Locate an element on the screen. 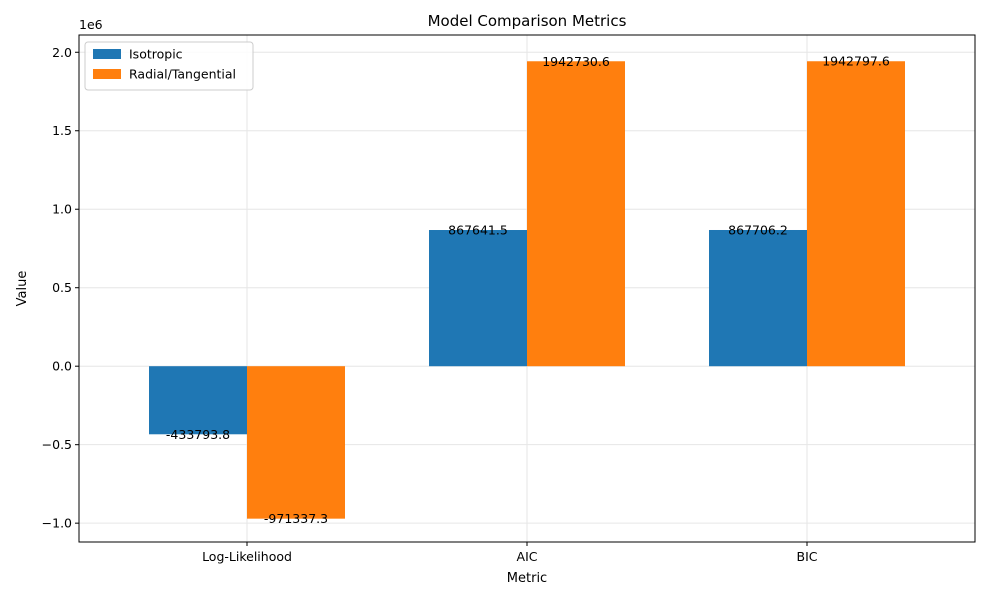 The image size is (1000, 600). data-label: -971337.3 is located at coordinates (296, 518).